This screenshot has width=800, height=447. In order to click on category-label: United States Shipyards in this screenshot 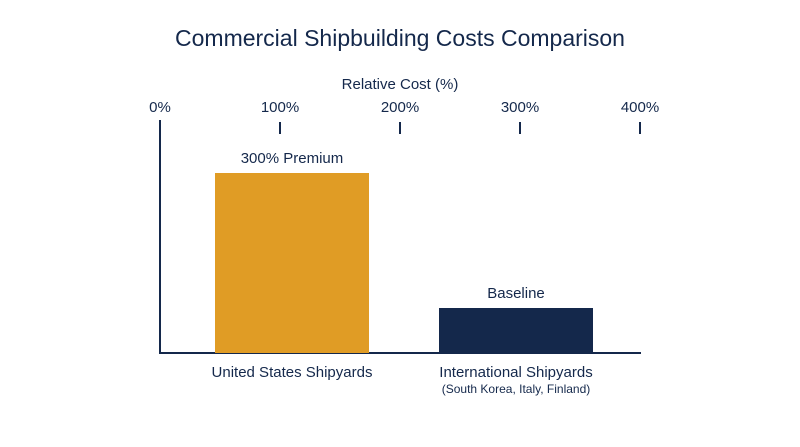, I will do `click(292, 372)`.